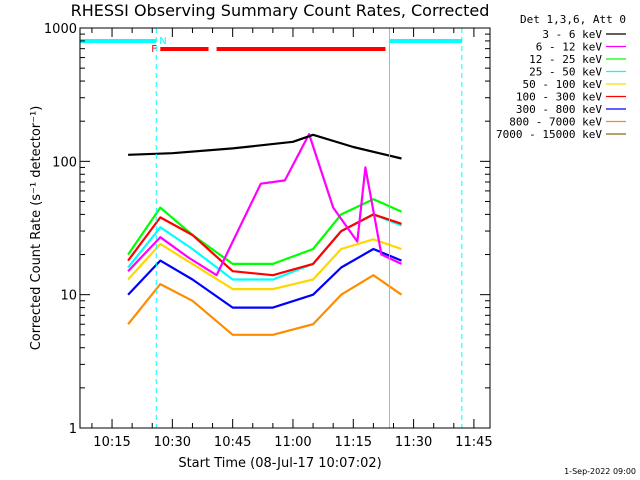  I want to click on x-tick-label-7: 11:45, so click(473, 442).